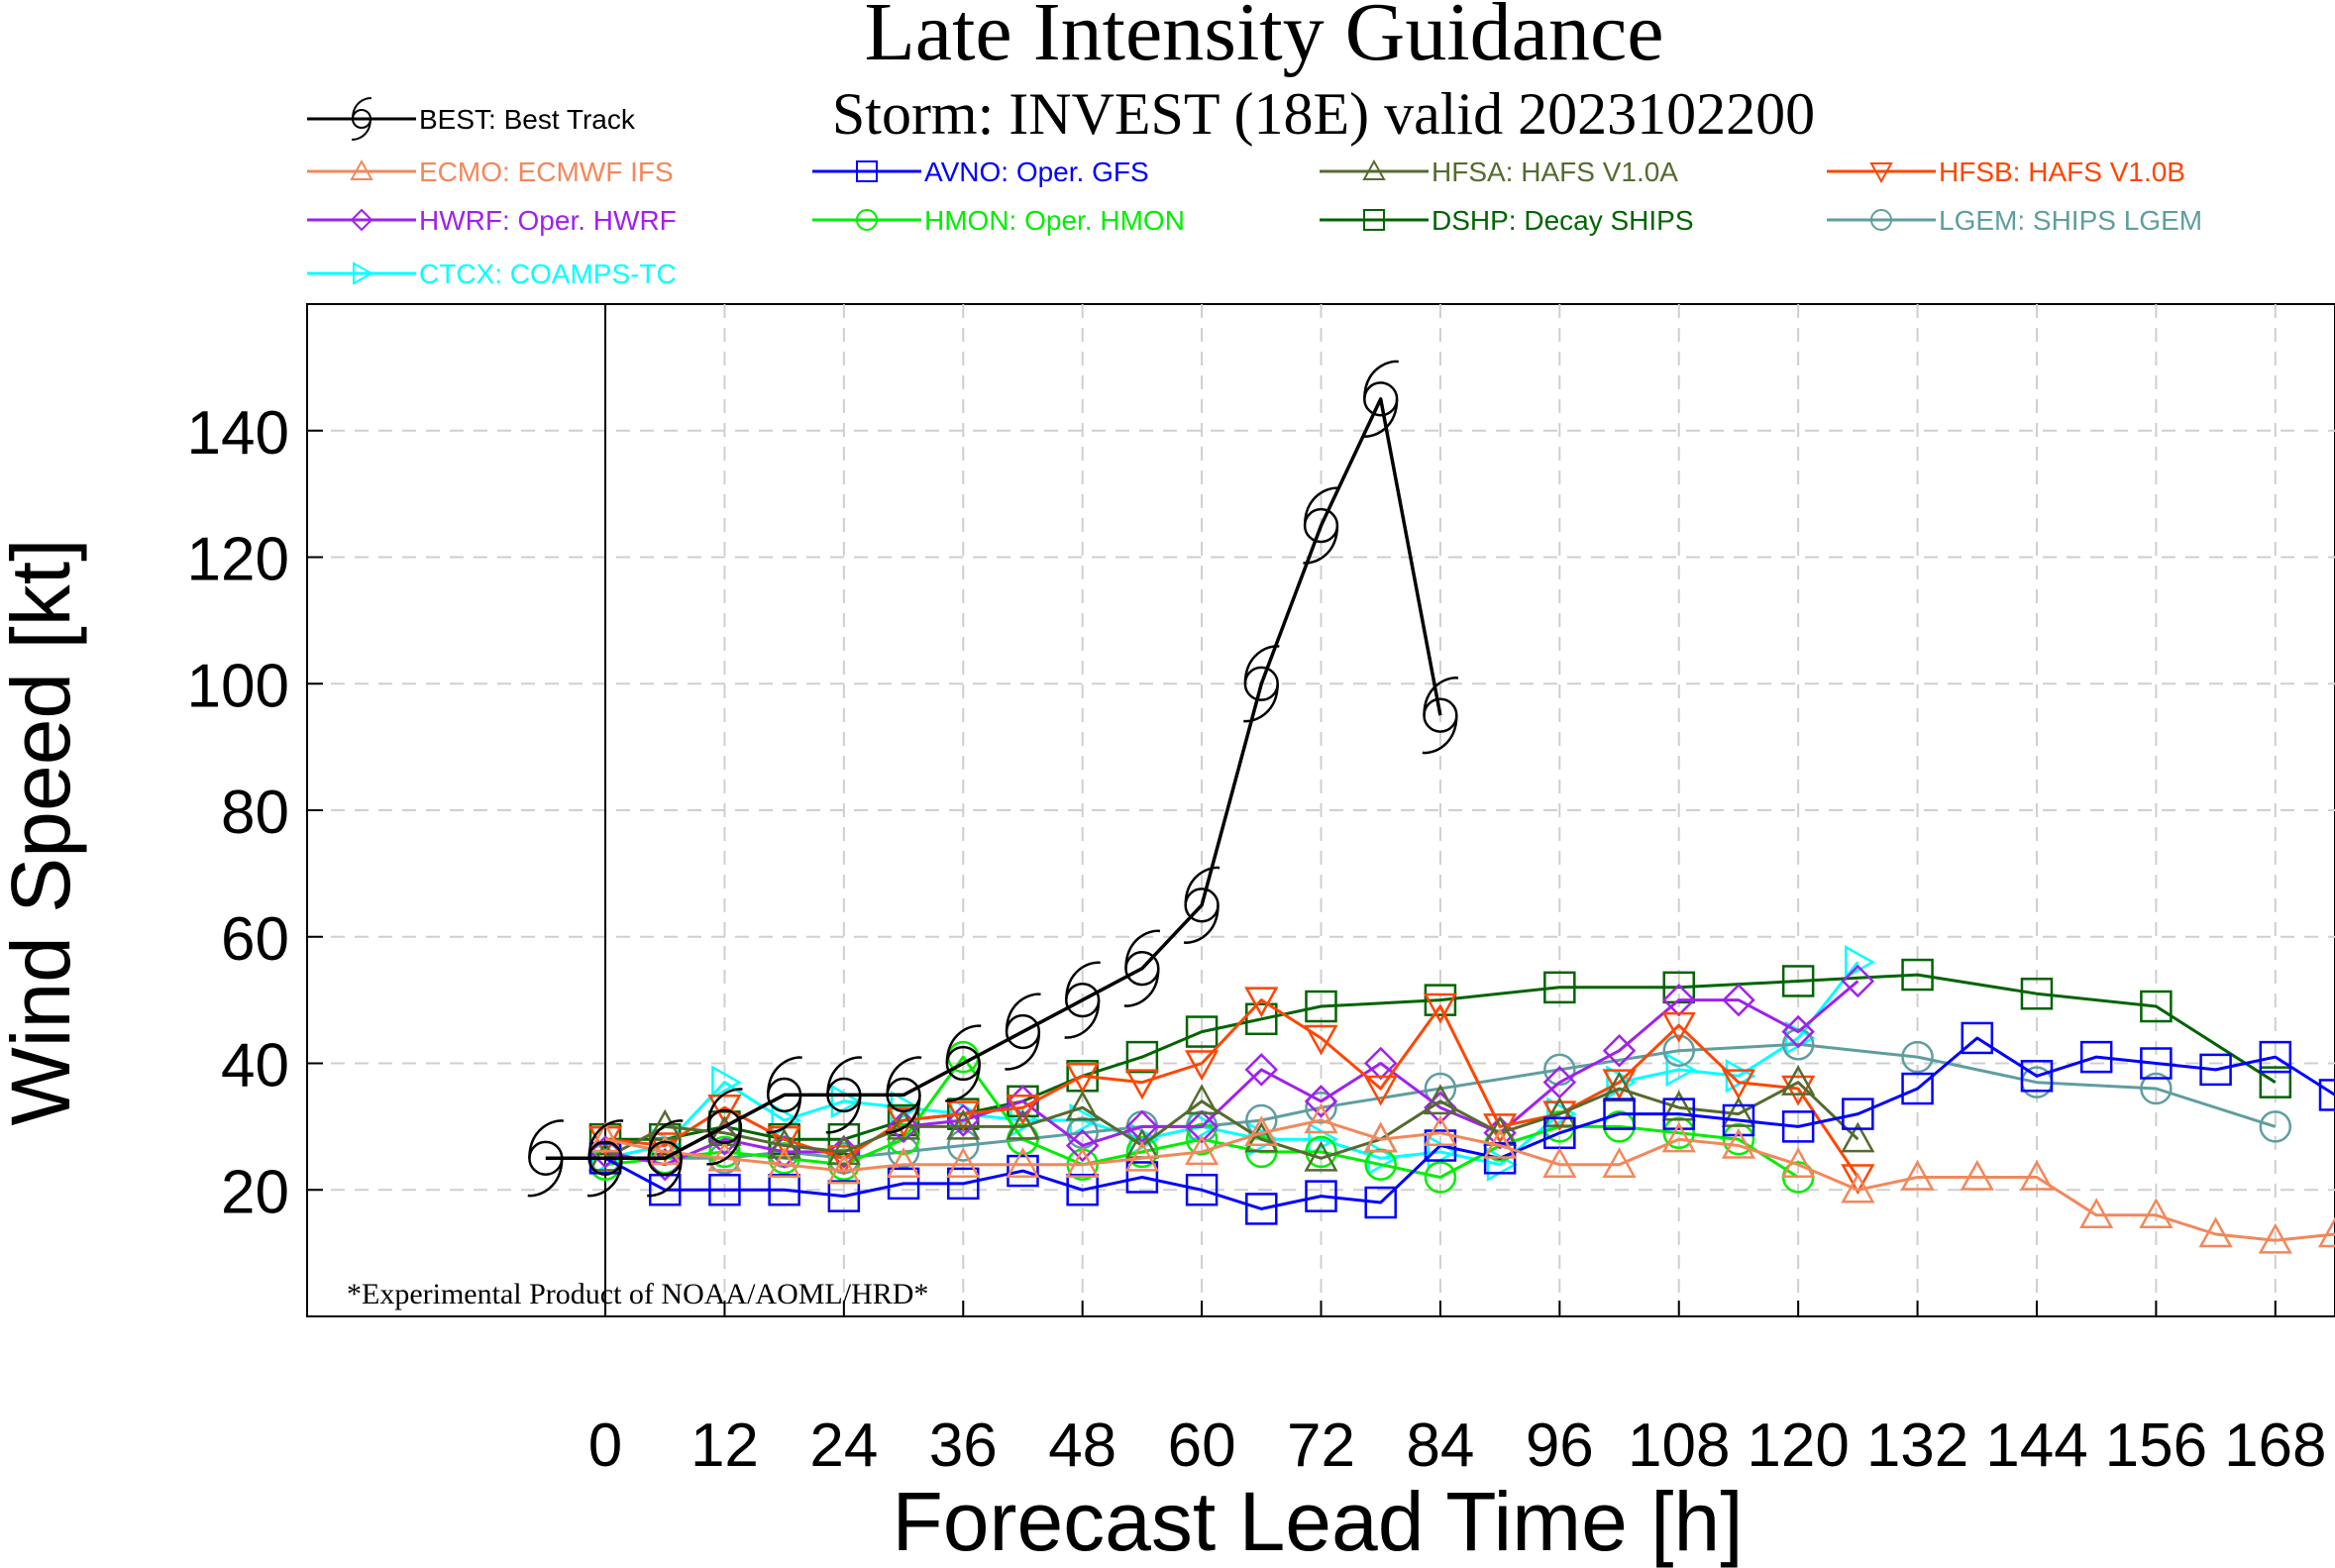 The image size is (2335, 1568). I want to click on x-tick-label: 96, so click(1560, 1445).